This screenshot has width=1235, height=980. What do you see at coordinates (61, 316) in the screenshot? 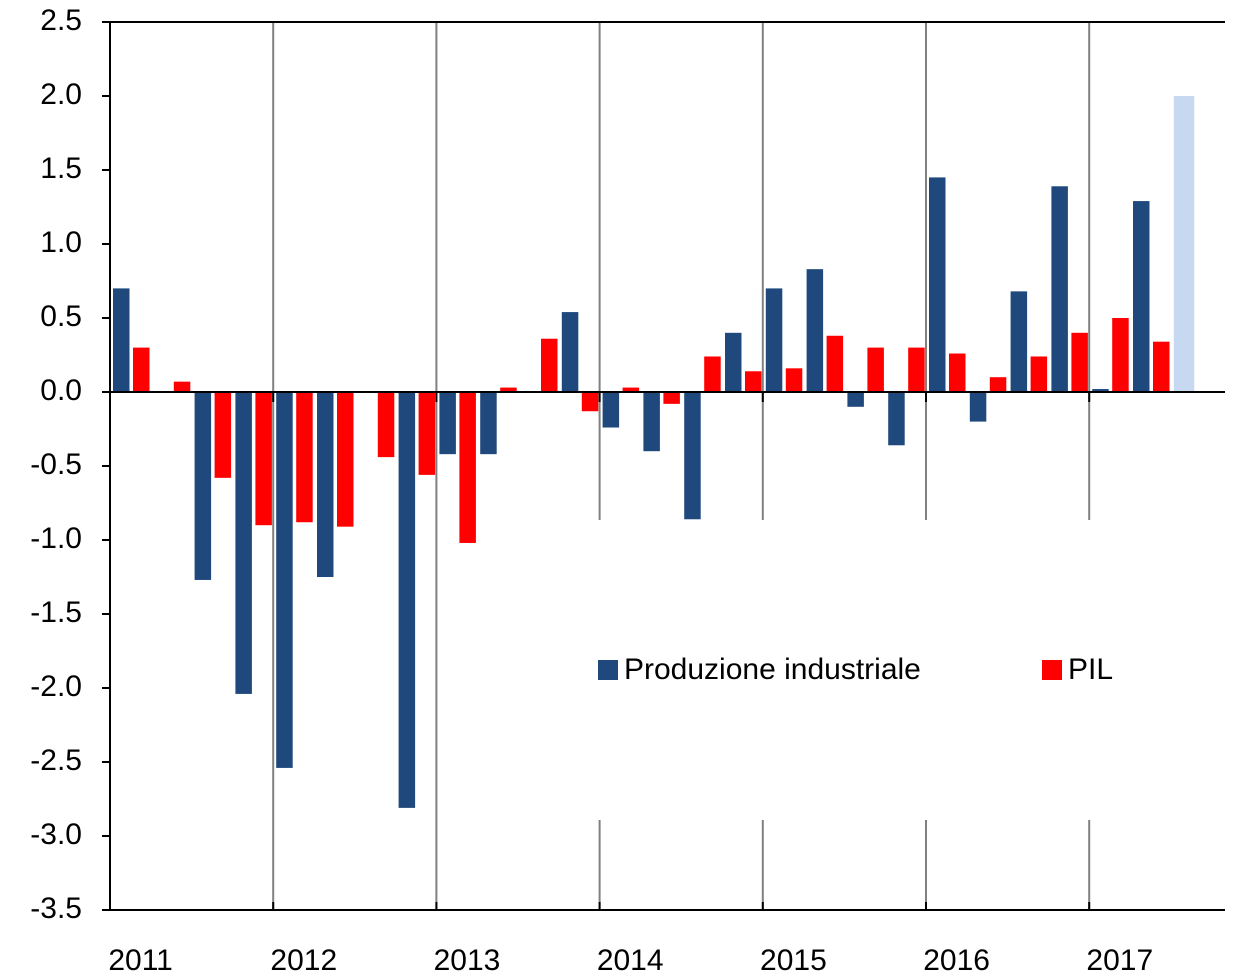
I see `y-tick-label: 0.5` at bounding box center [61, 316].